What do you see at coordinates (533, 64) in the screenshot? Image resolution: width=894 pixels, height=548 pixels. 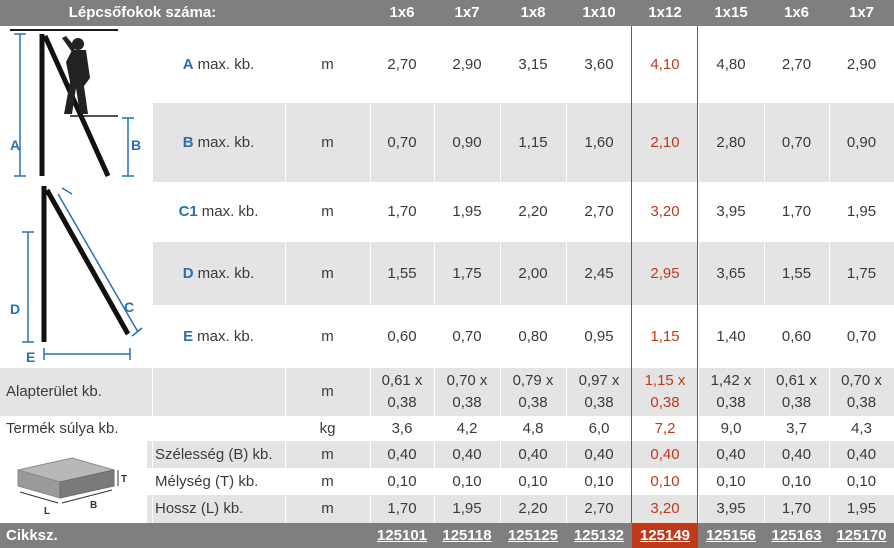 I see `value-cell: 3,15` at bounding box center [533, 64].